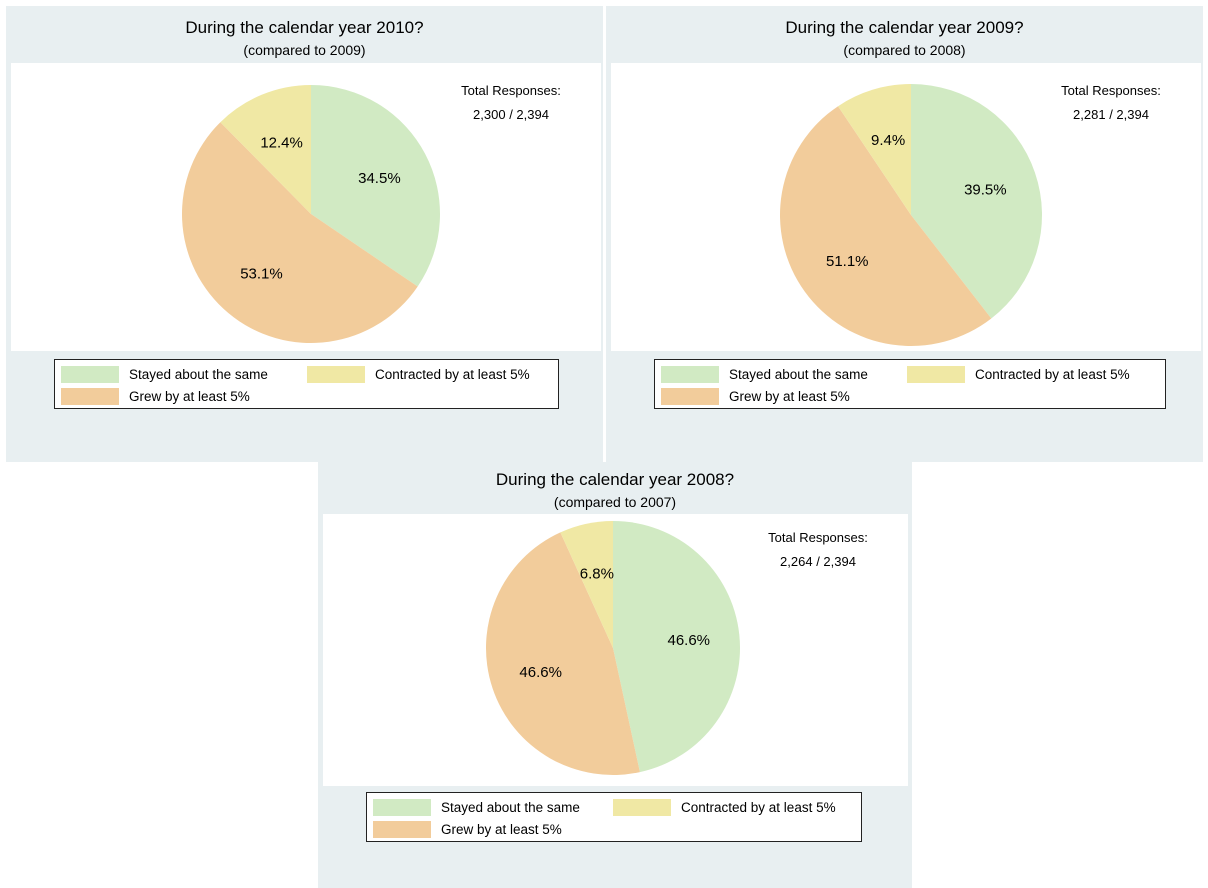  I want to click on pie-chart: 46.6% 46.6% 6.8%, so click(613, 648).